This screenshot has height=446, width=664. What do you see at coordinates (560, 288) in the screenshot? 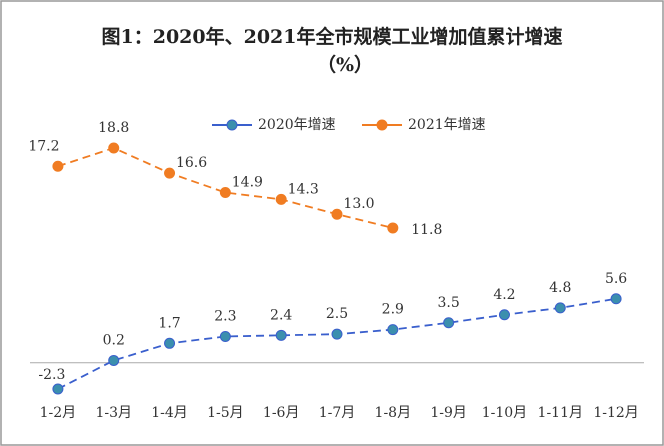
I see `data-label: 4.8` at bounding box center [560, 288].